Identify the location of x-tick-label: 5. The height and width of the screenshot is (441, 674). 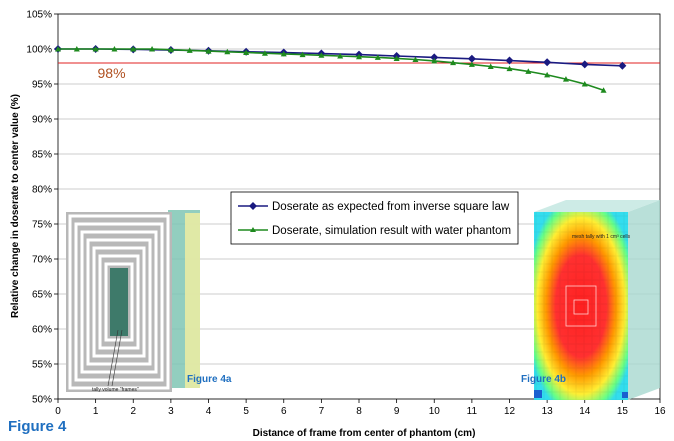
(246, 411).